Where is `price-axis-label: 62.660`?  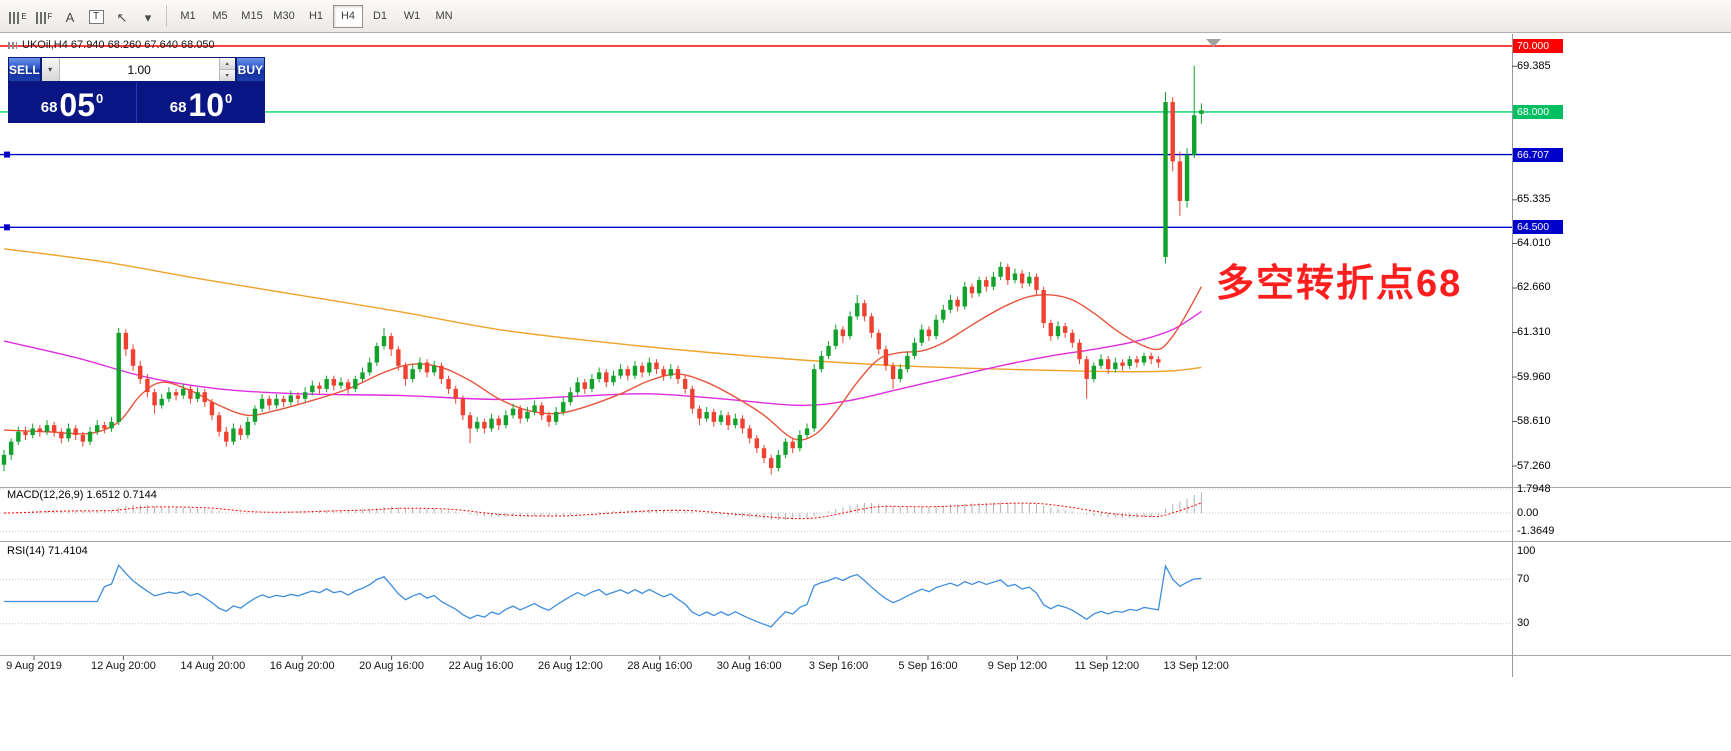
price-axis-label: 62.660 is located at coordinates (1534, 287).